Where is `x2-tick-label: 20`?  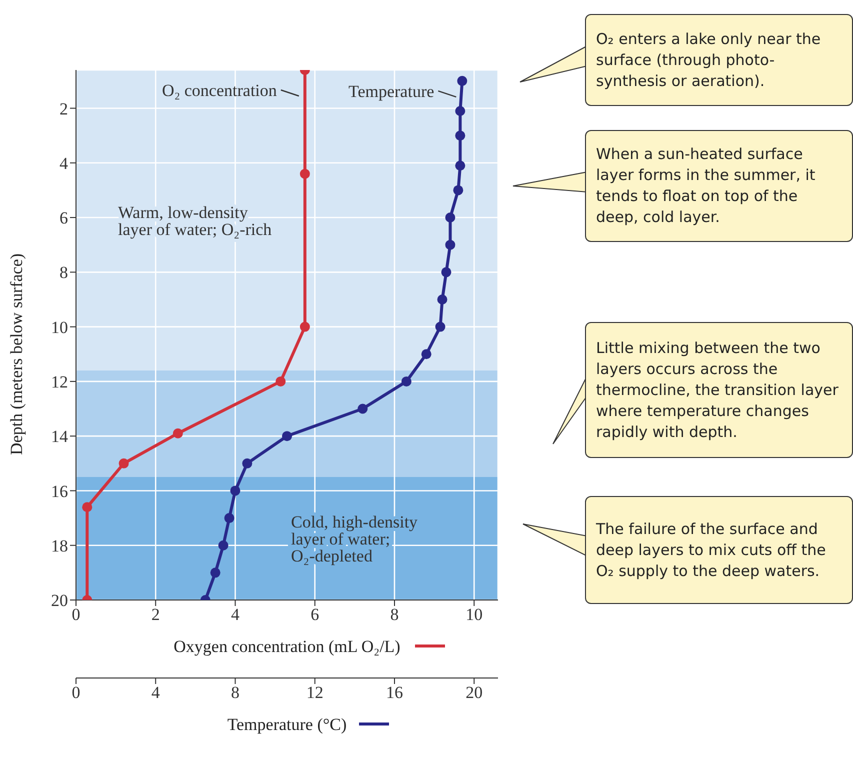 x2-tick-label: 20 is located at coordinates (474, 692).